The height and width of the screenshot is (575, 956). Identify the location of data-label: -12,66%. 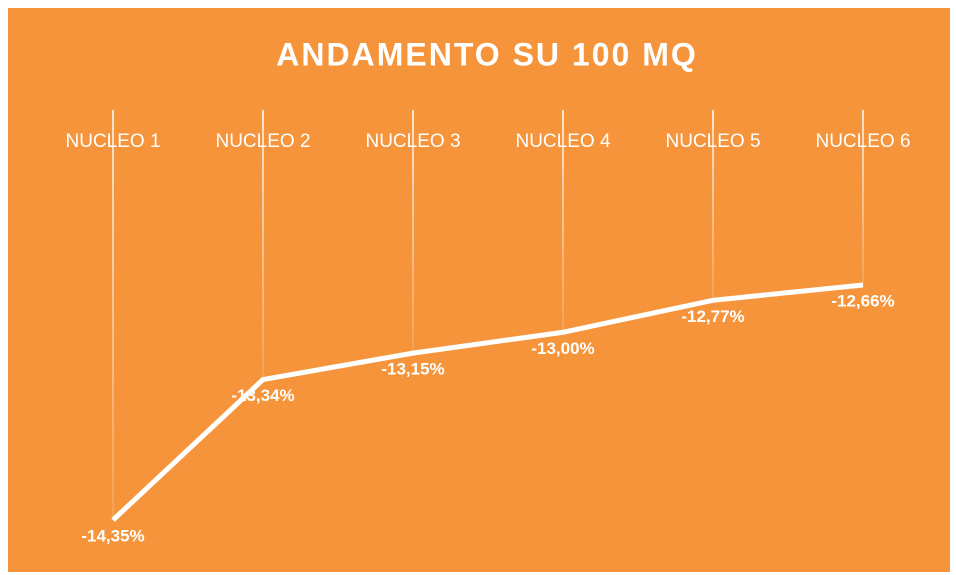
(862, 300).